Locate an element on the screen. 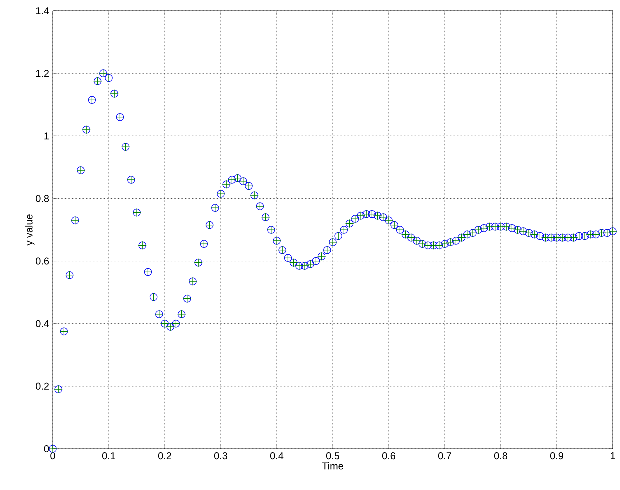 The image size is (620, 490). x-tick-label: 0.1 is located at coordinates (109, 456).